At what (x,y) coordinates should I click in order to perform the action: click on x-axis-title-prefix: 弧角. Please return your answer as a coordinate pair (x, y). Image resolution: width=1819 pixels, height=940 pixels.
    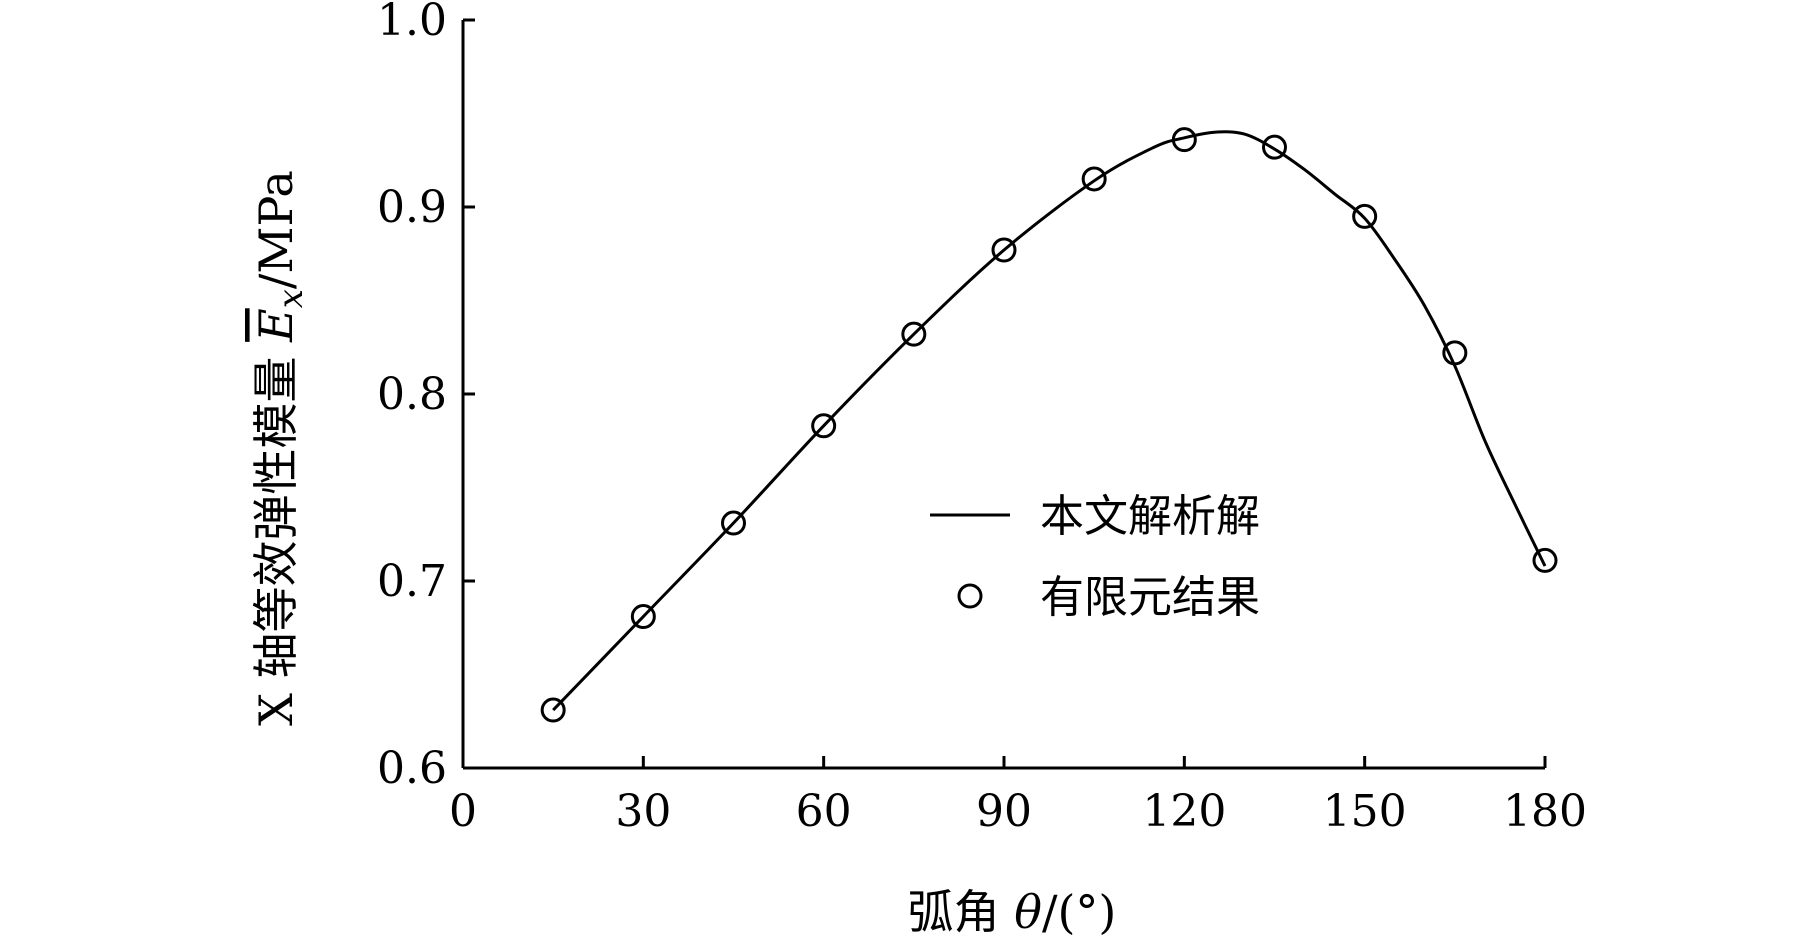
    Looking at the image, I should click on (961, 912).